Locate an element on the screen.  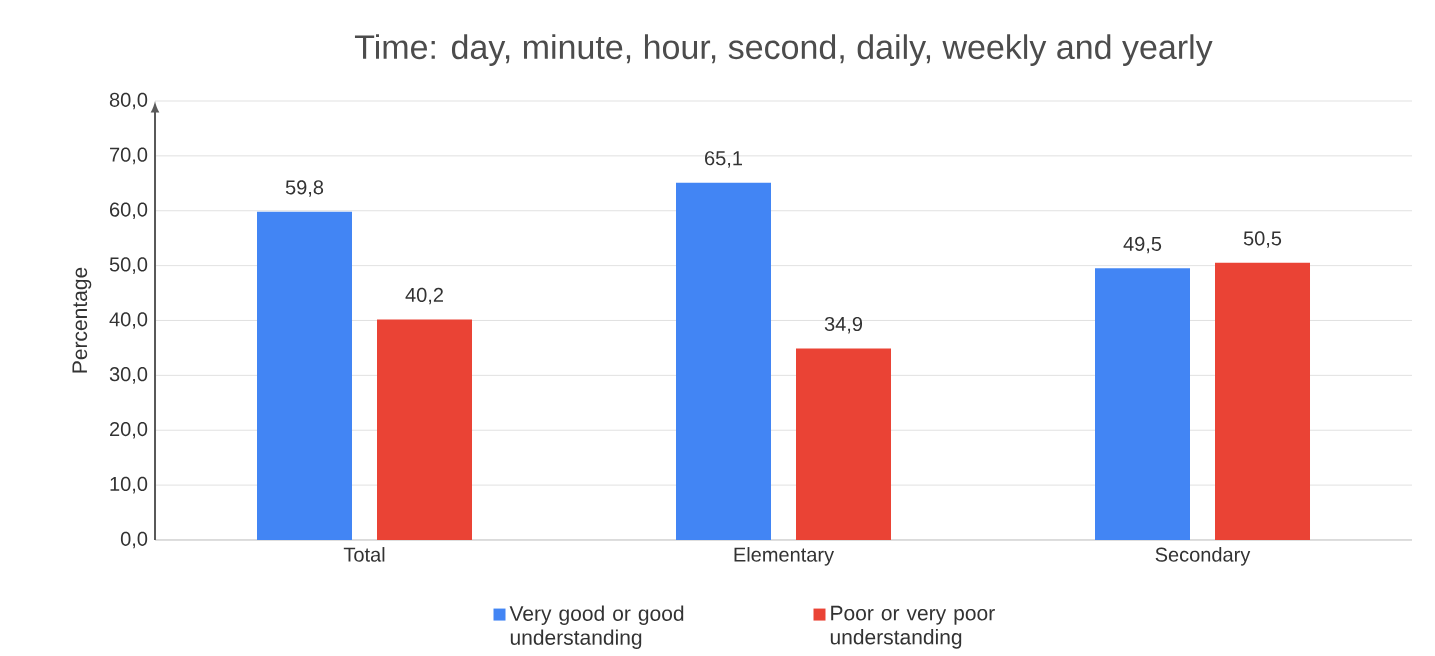
data-label: 65,1 is located at coordinates (723, 159).